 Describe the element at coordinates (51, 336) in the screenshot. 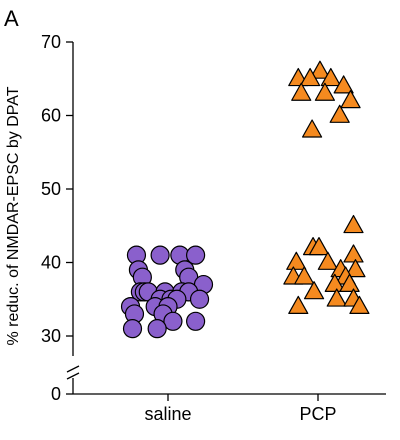

I see `y-tick-label: 30` at that location.